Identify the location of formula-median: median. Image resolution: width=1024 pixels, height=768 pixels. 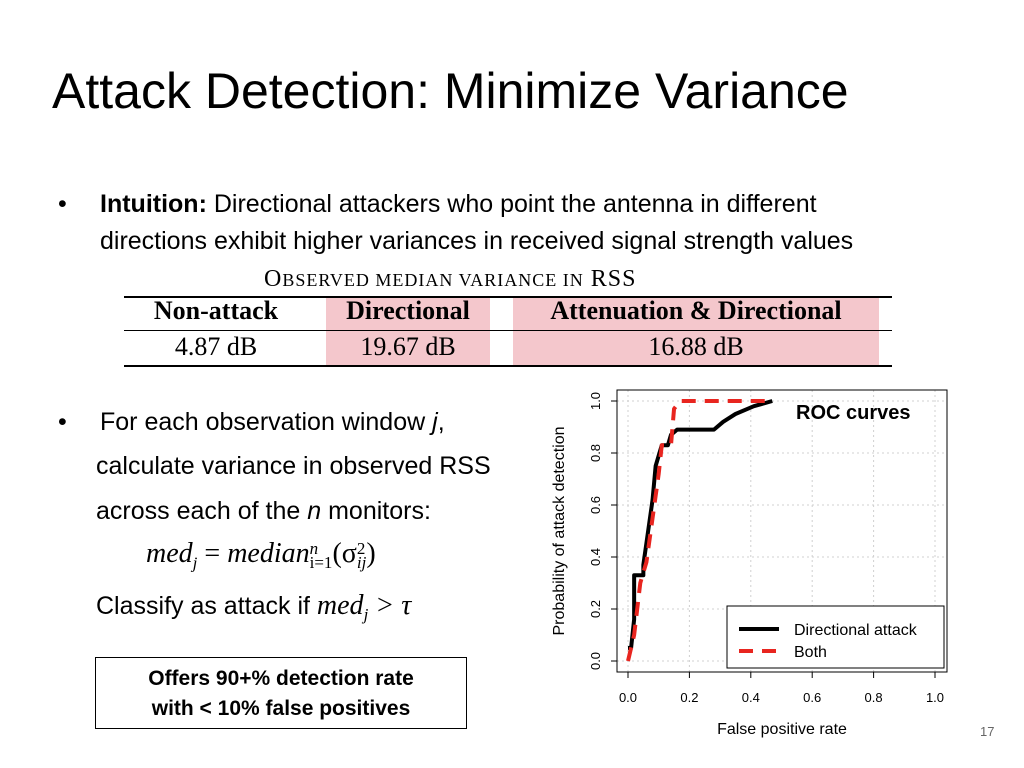
(268, 553).